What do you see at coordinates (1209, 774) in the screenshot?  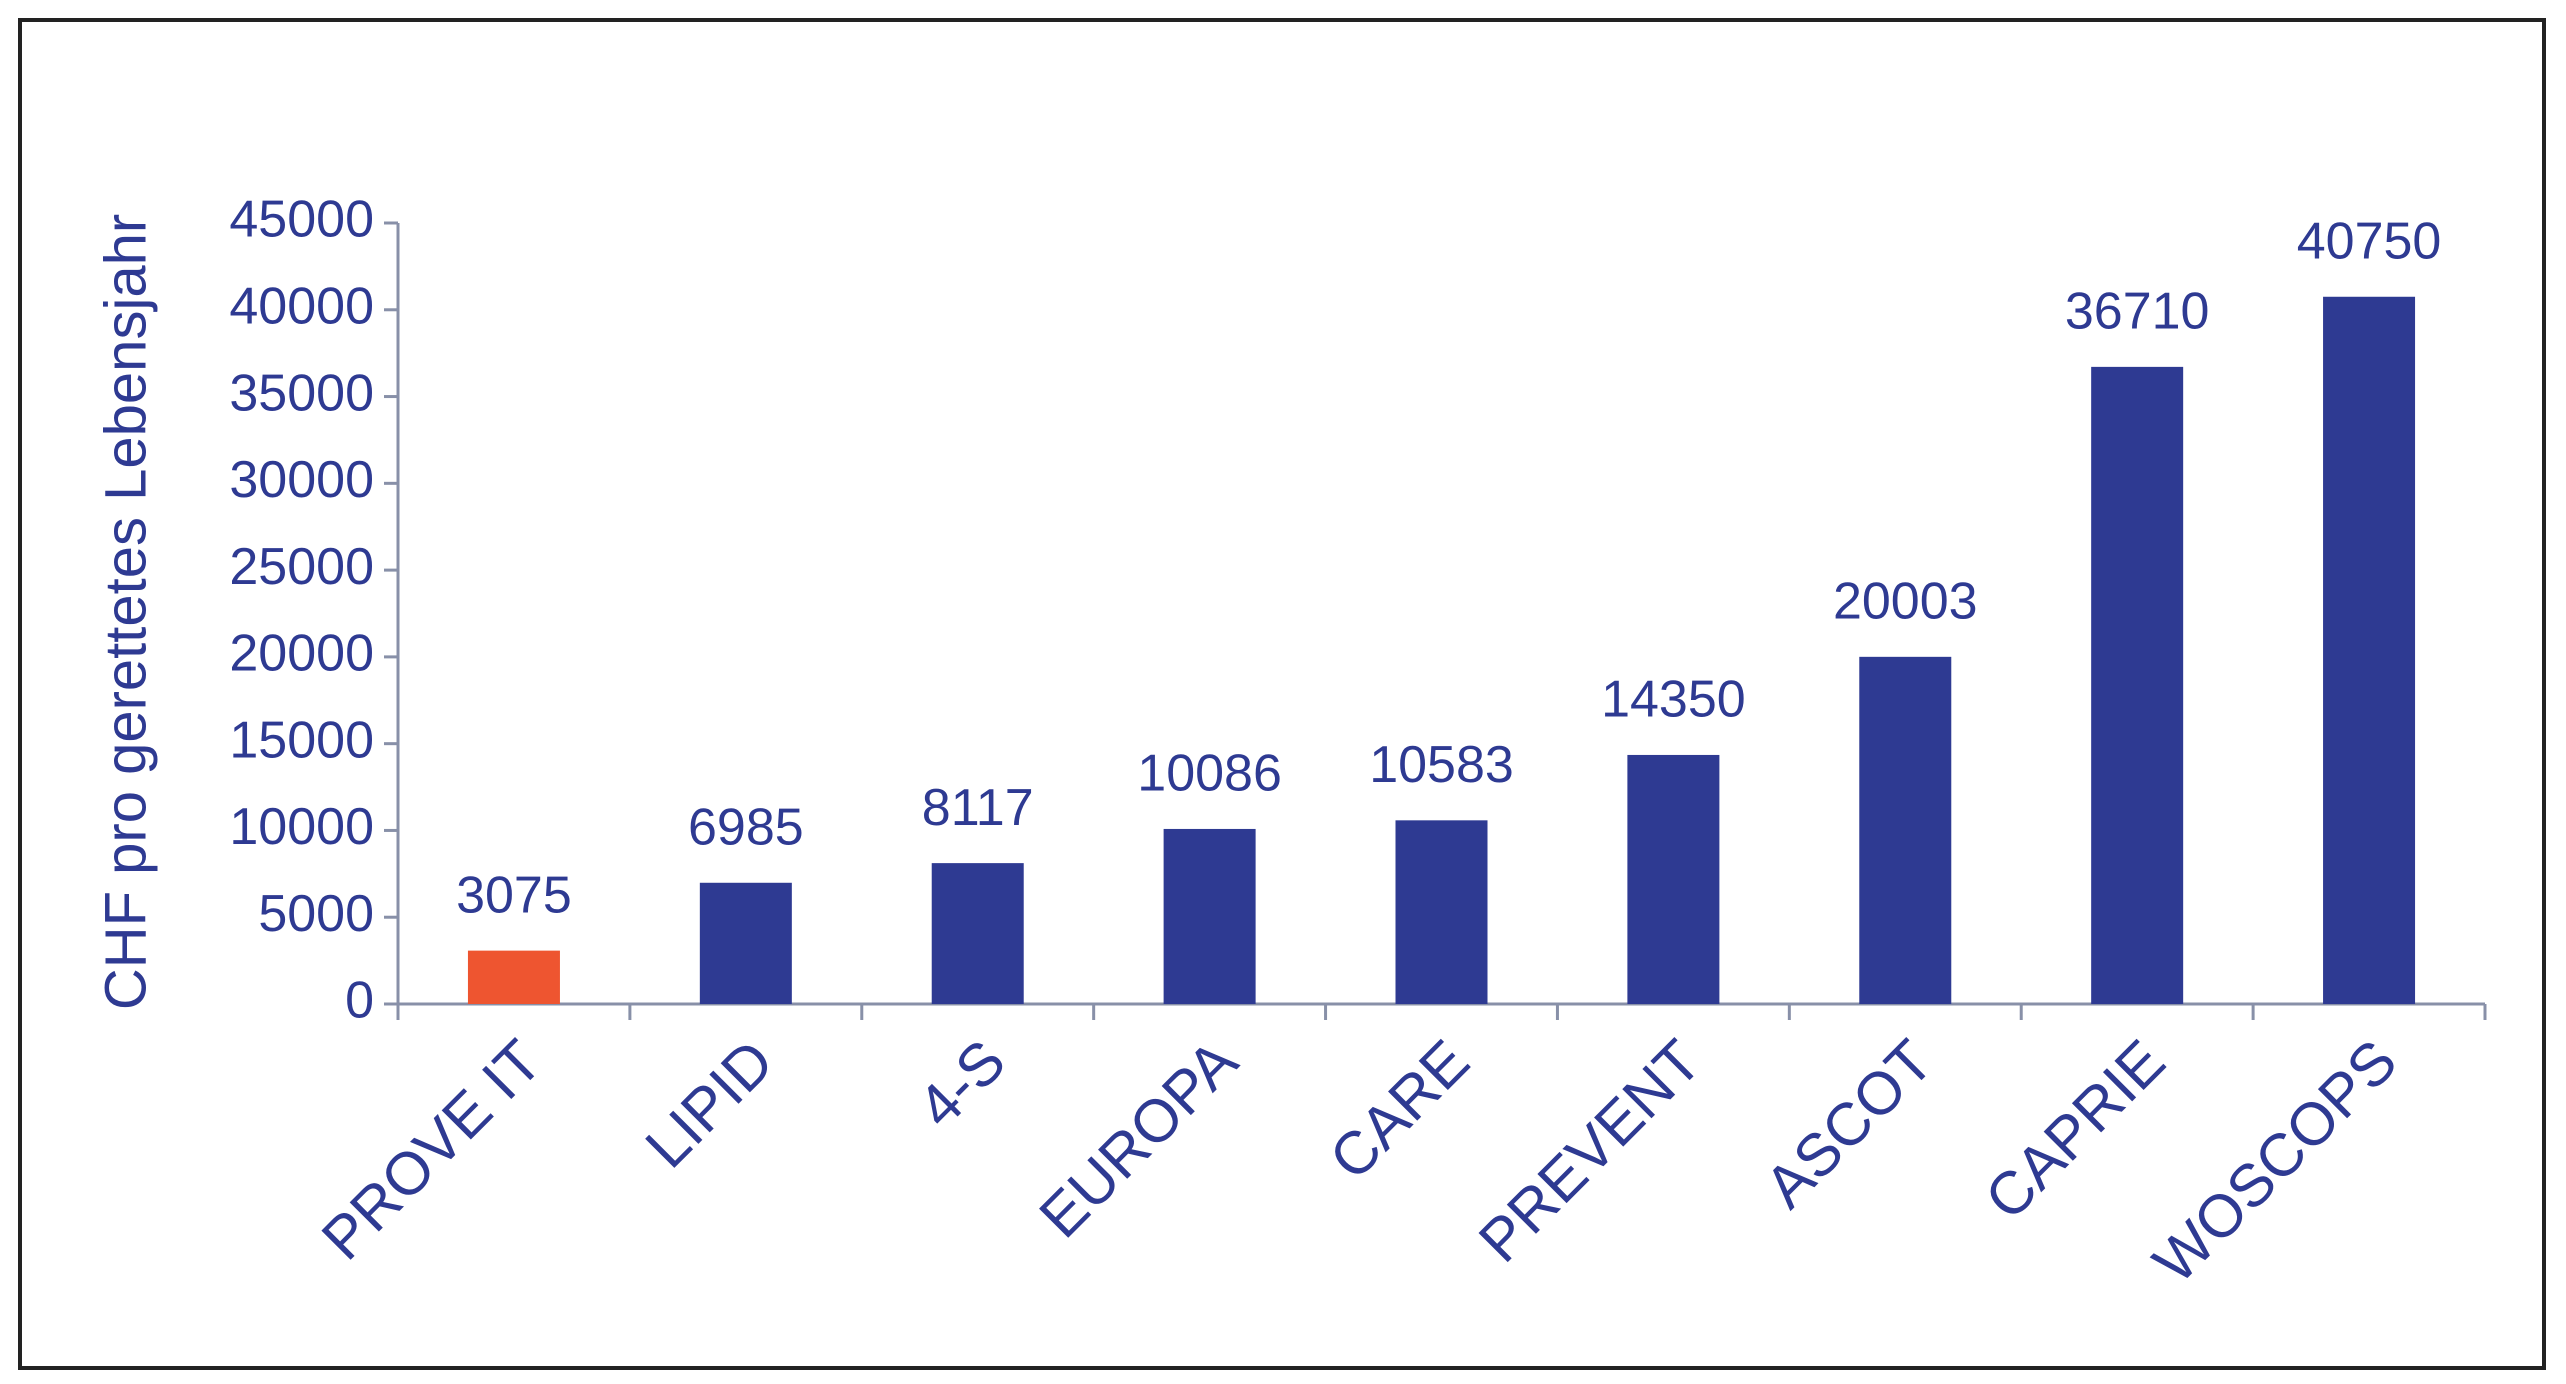 I see `value-label: 10086` at bounding box center [1209, 774].